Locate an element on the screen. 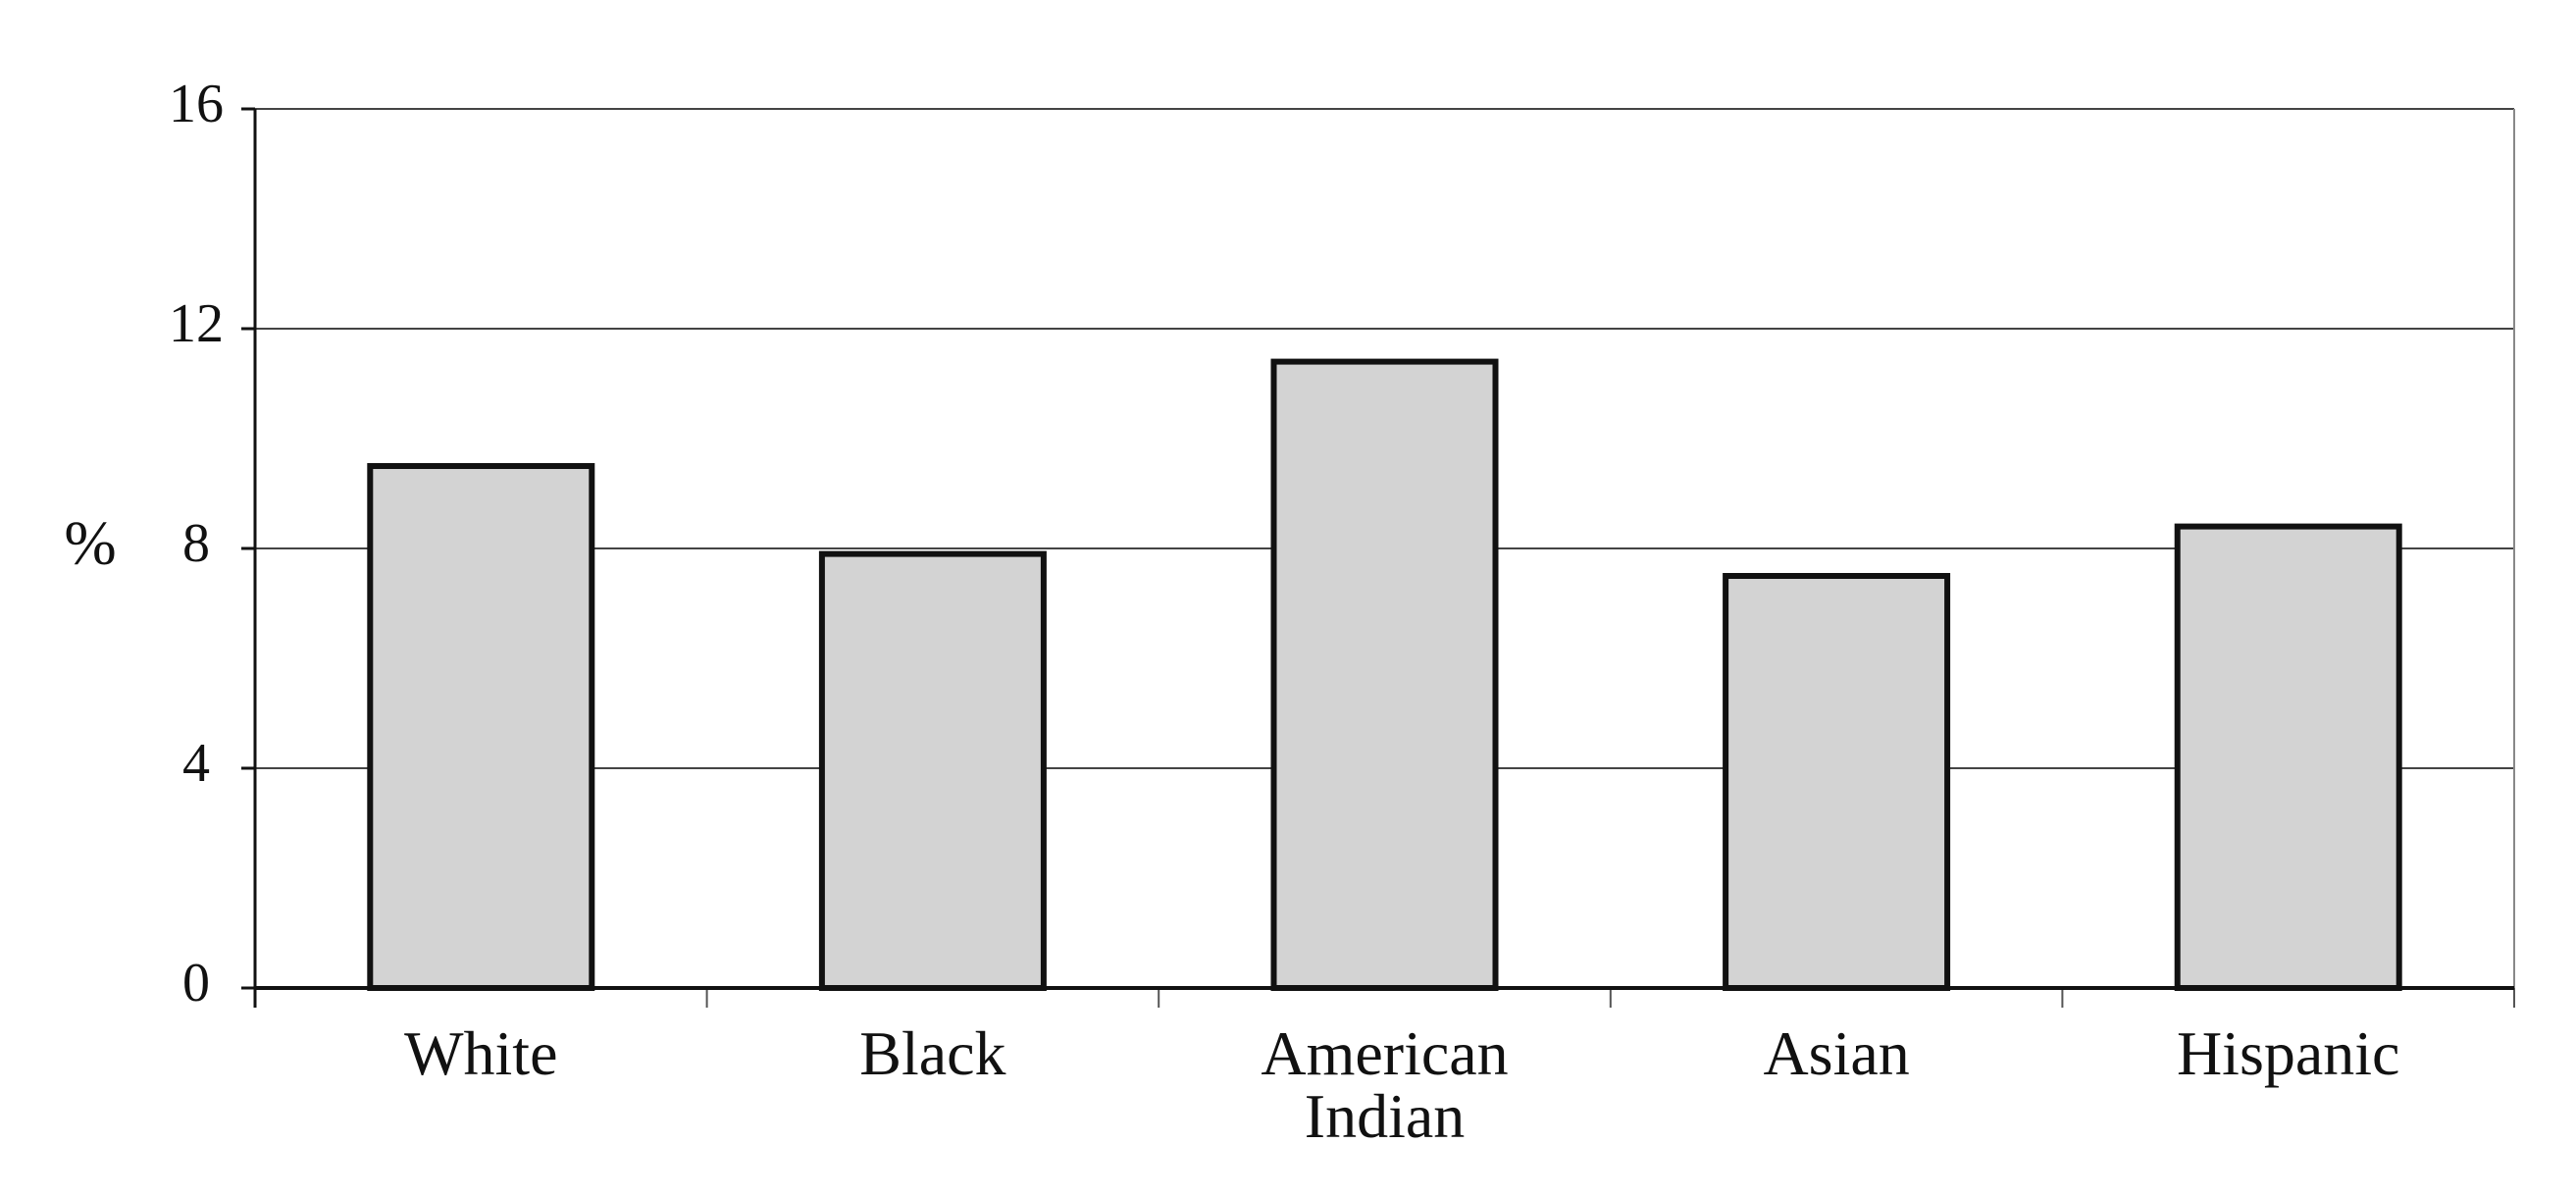 Image resolution: width=2576 pixels, height=1196 pixels. x-tick-label: Black is located at coordinates (932, 1053).